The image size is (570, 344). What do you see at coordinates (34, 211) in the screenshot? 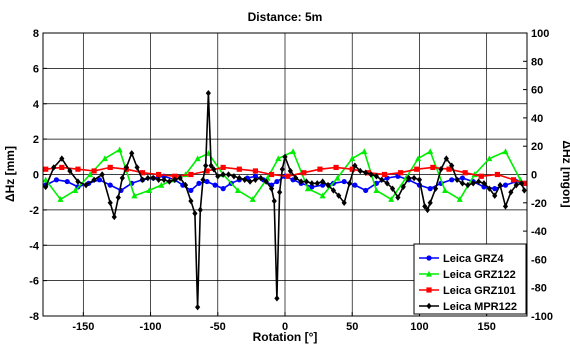
I see `y-tick-label: -2` at bounding box center [34, 211].